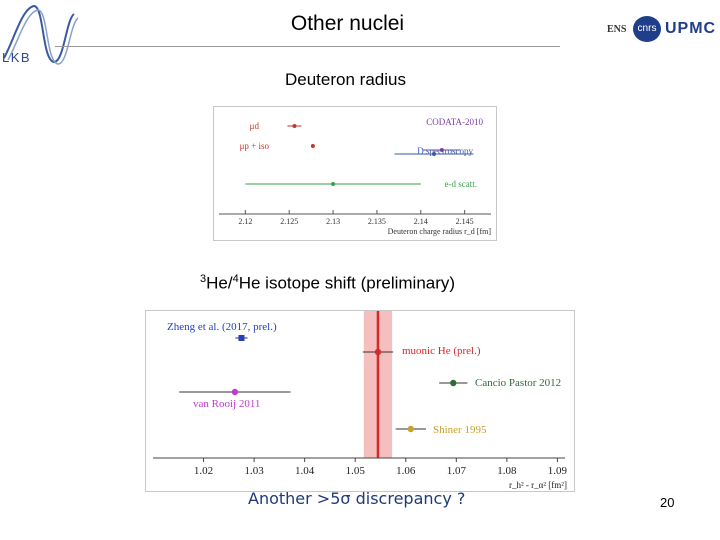 Image resolution: width=720 pixels, height=540 pixels. I want to click on series-label: muonic He (prel.), so click(441, 351).